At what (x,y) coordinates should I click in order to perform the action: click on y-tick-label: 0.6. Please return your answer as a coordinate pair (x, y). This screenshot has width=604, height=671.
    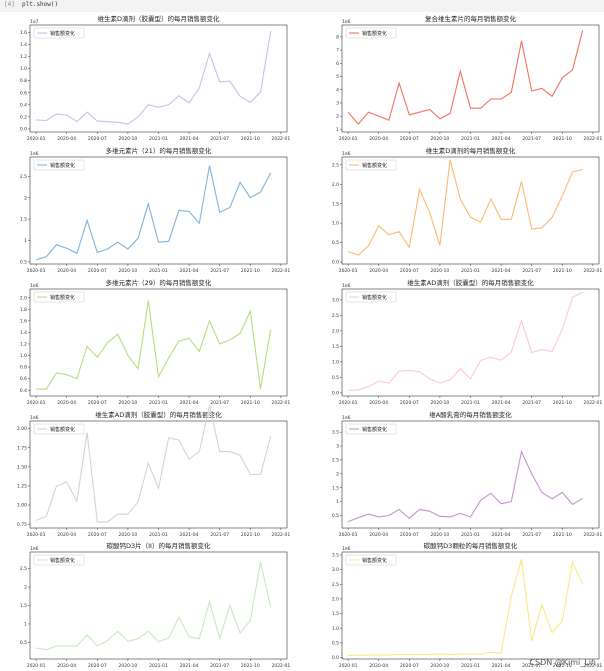
    Looking at the image, I should click on (23, 379).